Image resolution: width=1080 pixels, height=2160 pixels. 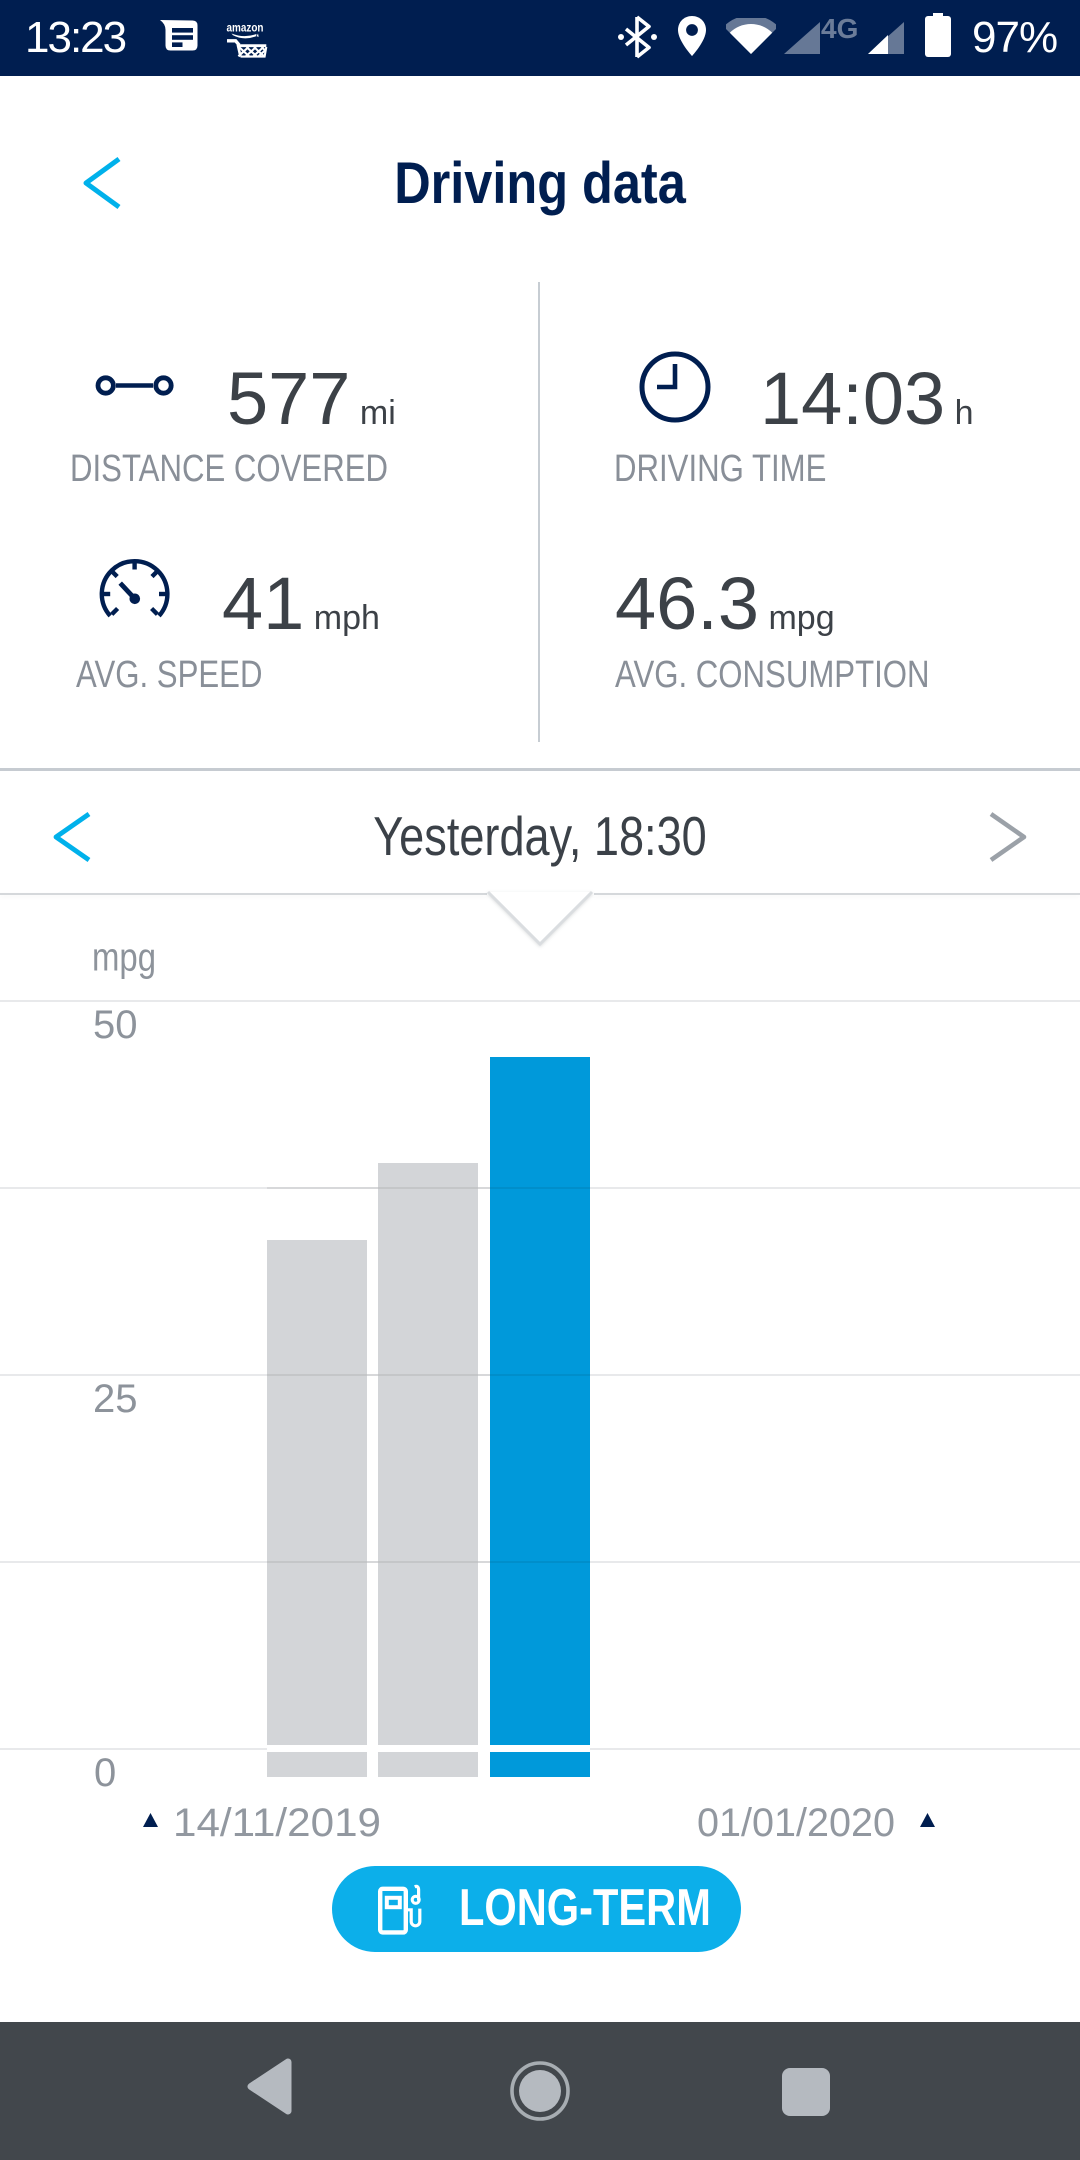 What do you see at coordinates (105, 1773) in the screenshot?
I see `svg-text: 0` at bounding box center [105, 1773].